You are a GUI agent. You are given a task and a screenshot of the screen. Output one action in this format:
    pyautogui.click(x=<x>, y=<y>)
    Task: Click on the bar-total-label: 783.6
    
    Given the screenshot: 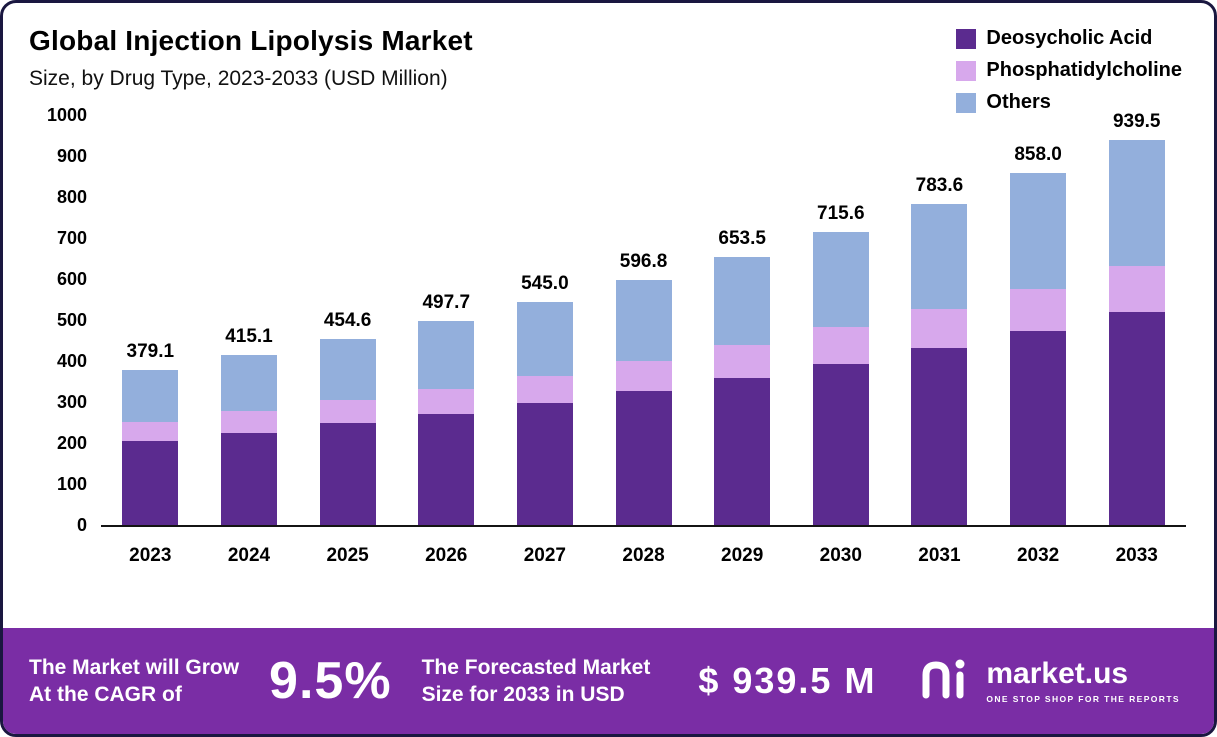 What is the action you would take?
    pyautogui.click(x=939, y=185)
    